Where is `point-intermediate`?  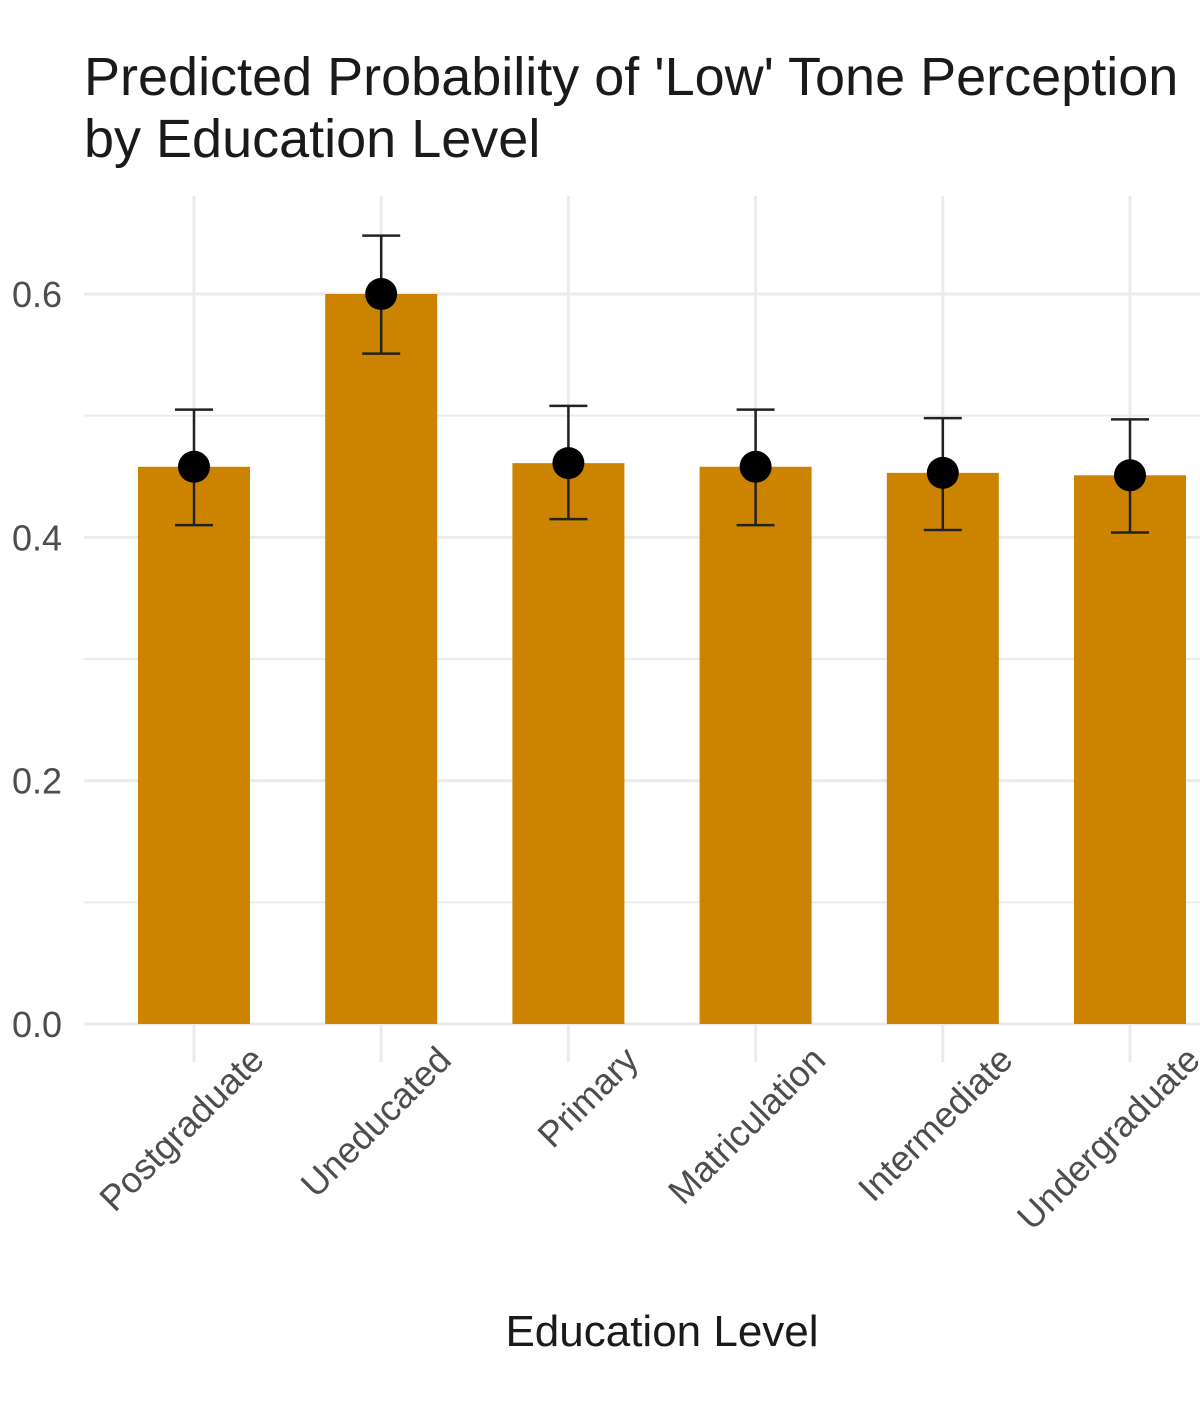 point-intermediate is located at coordinates (942, 472).